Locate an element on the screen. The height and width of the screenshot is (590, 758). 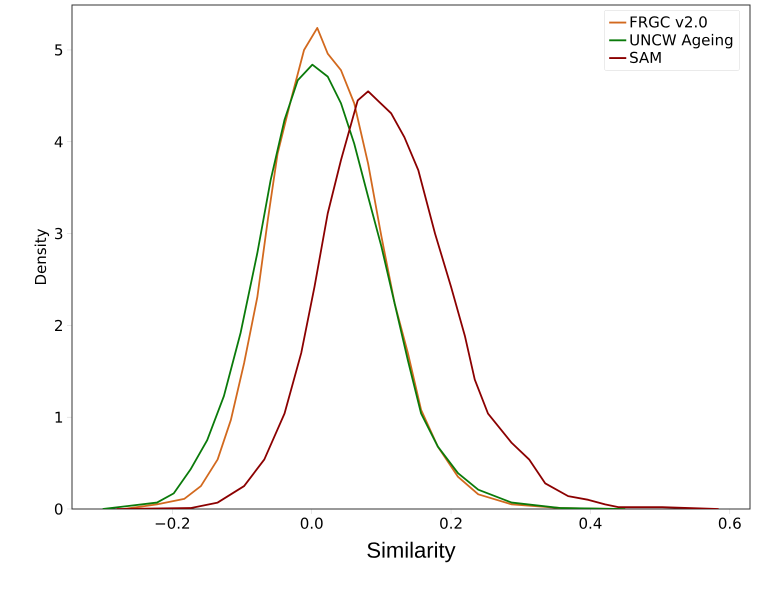
y-tick-label: 2 is located at coordinates (58, 325).